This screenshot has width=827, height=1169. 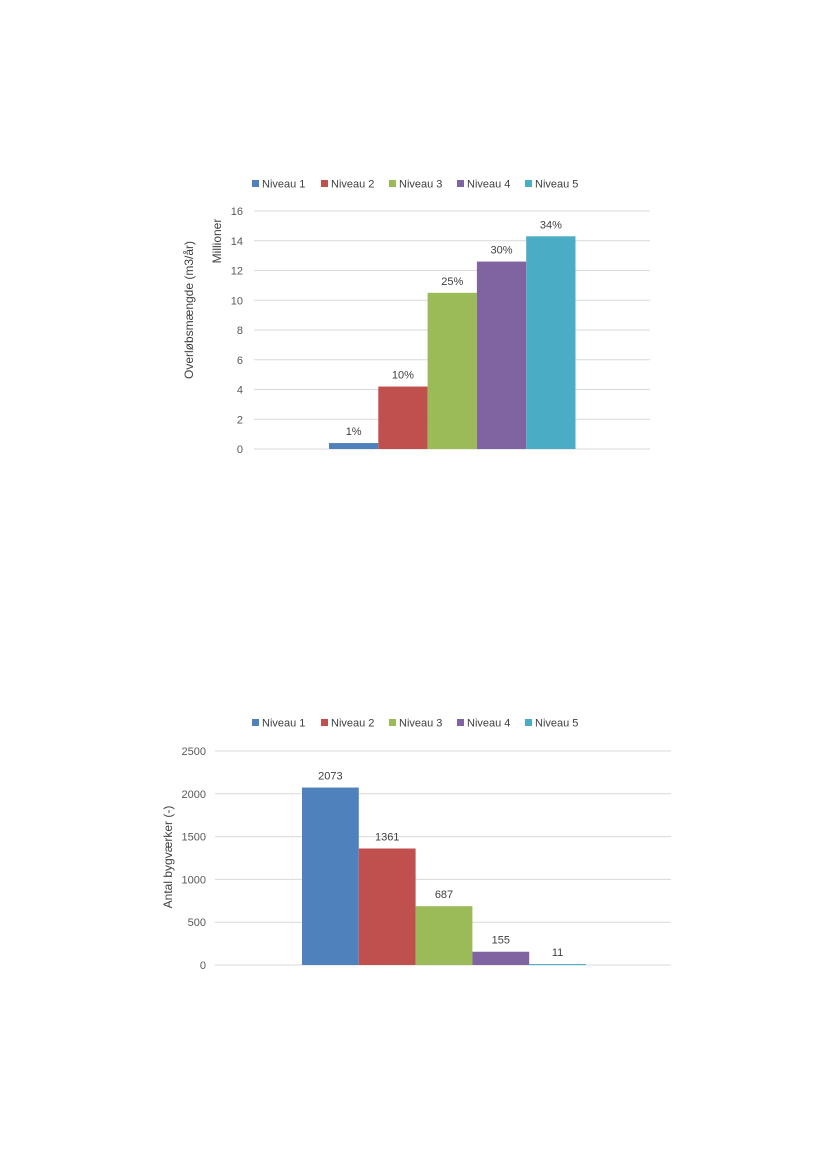 I want to click on y-tick-label: 1000, so click(x=194, y=880).